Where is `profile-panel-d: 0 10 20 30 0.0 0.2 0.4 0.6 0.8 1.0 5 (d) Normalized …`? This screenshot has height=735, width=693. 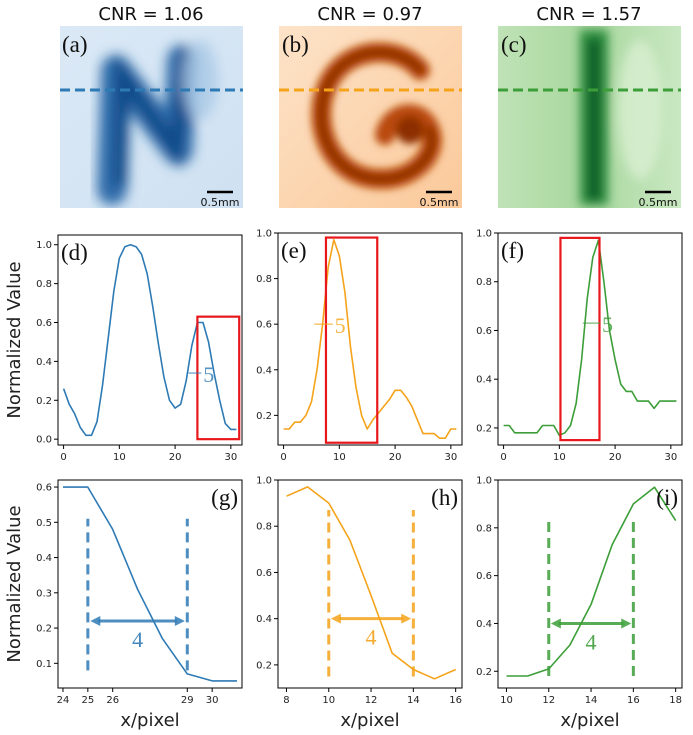
profile-panel-d: 0 10 20 30 0.0 0.2 0.4 0.6 0.8 1.0 5 (d) Normalized … is located at coordinates (123, 348).